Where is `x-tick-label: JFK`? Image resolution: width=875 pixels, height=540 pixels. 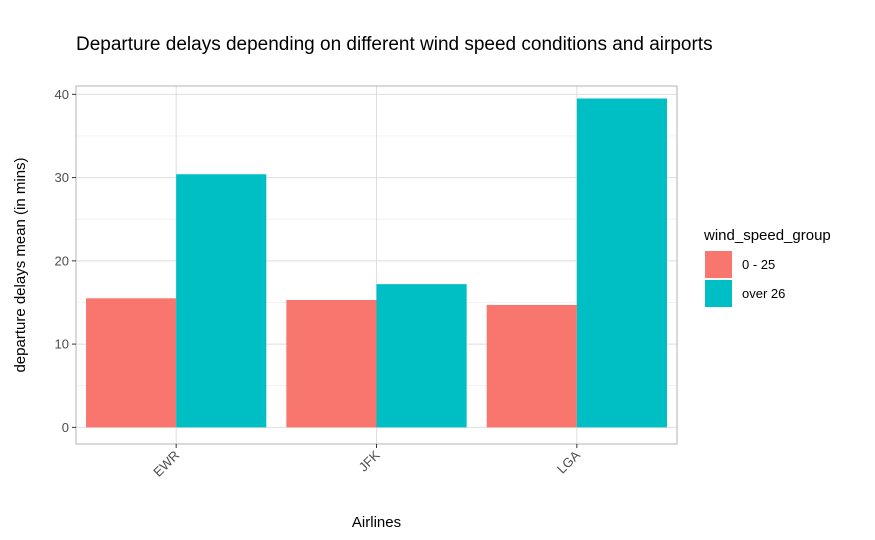 x-tick-label: JFK is located at coordinates (369, 460).